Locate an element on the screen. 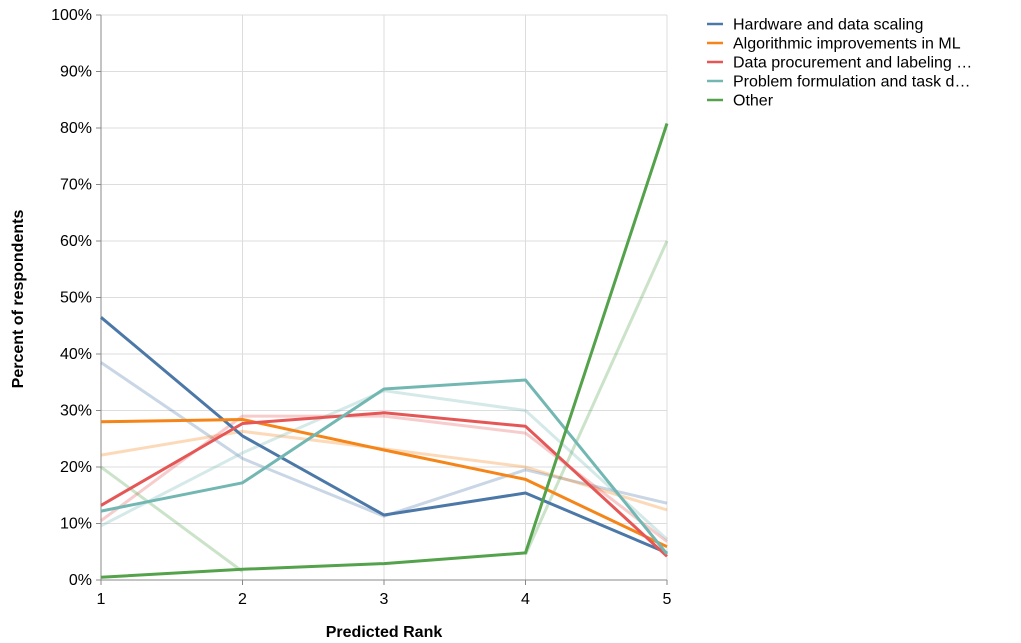  x-axis-title: Predicted Rank is located at coordinates (384, 632).